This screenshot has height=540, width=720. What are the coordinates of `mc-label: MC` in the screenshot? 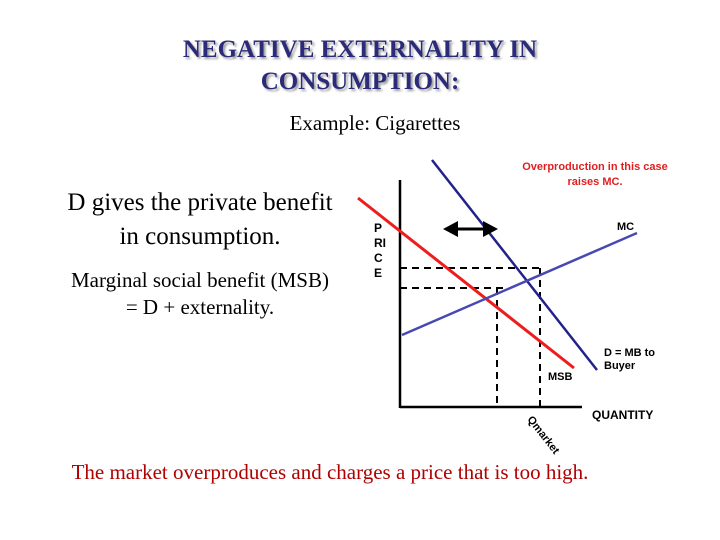 It's located at (626, 227).